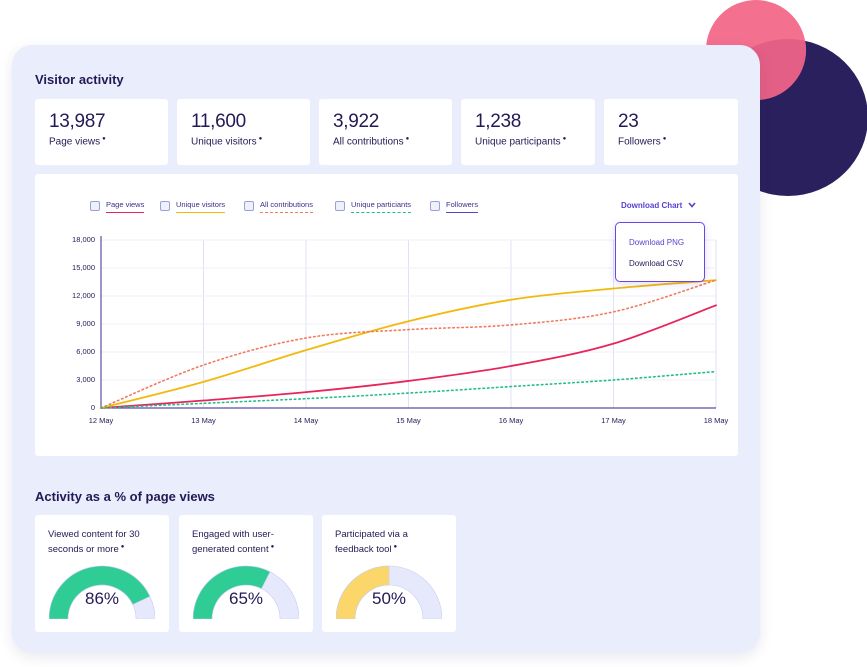 The image size is (867, 667). What do you see at coordinates (691, 205) in the screenshot?
I see `chevron-down-icon` at bounding box center [691, 205].